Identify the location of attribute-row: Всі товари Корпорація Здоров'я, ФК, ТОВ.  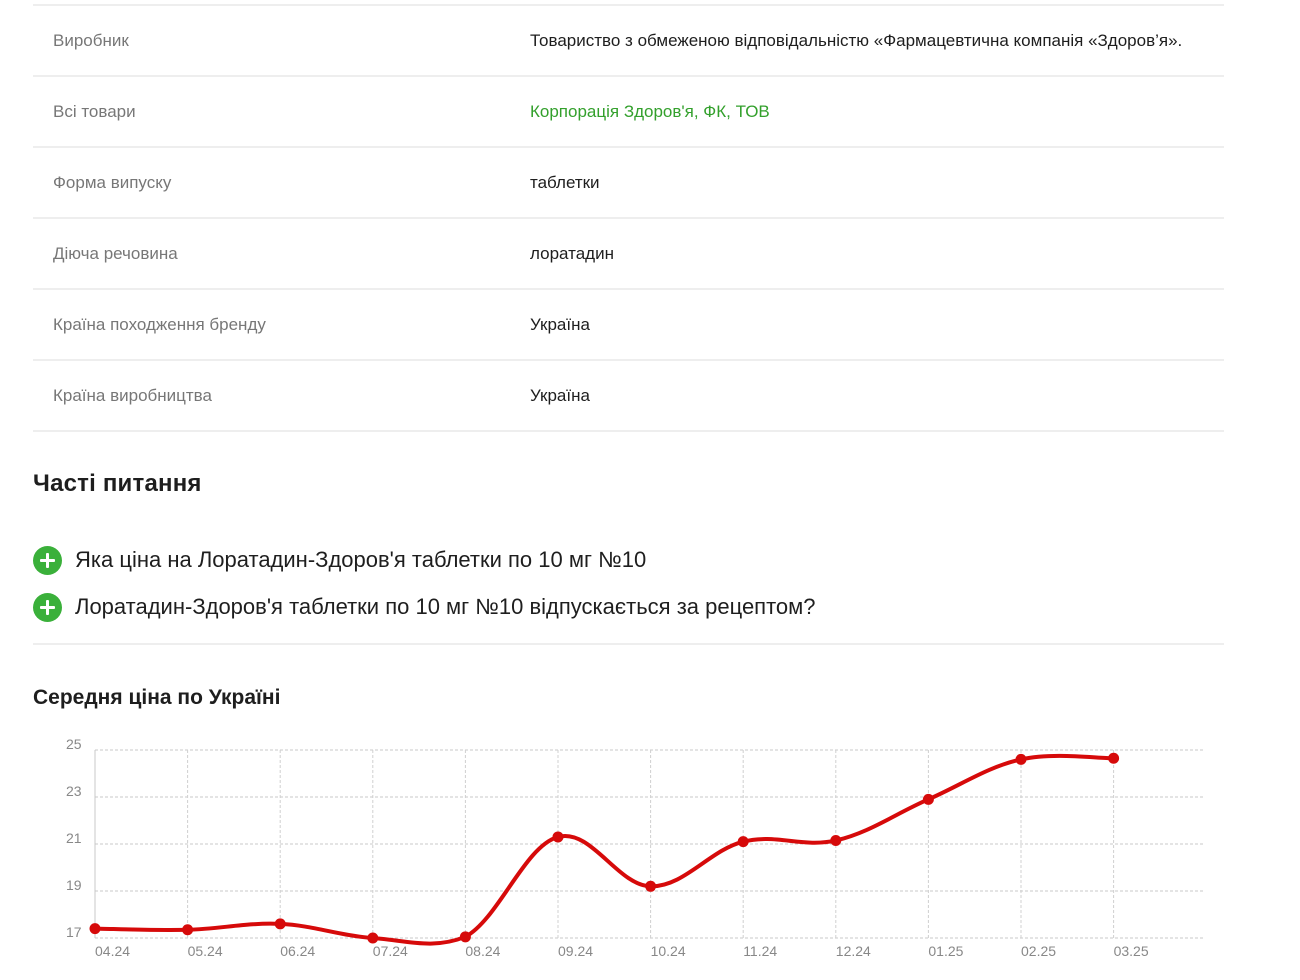
(628, 112).